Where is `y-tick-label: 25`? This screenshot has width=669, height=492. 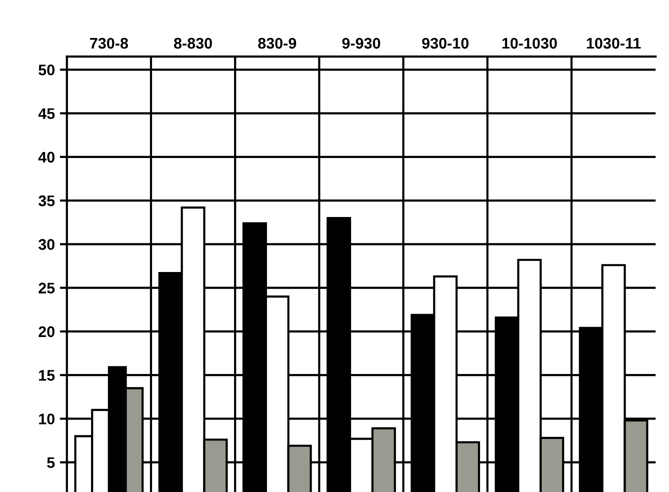 y-tick-label: 25 is located at coordinates (46, 288).